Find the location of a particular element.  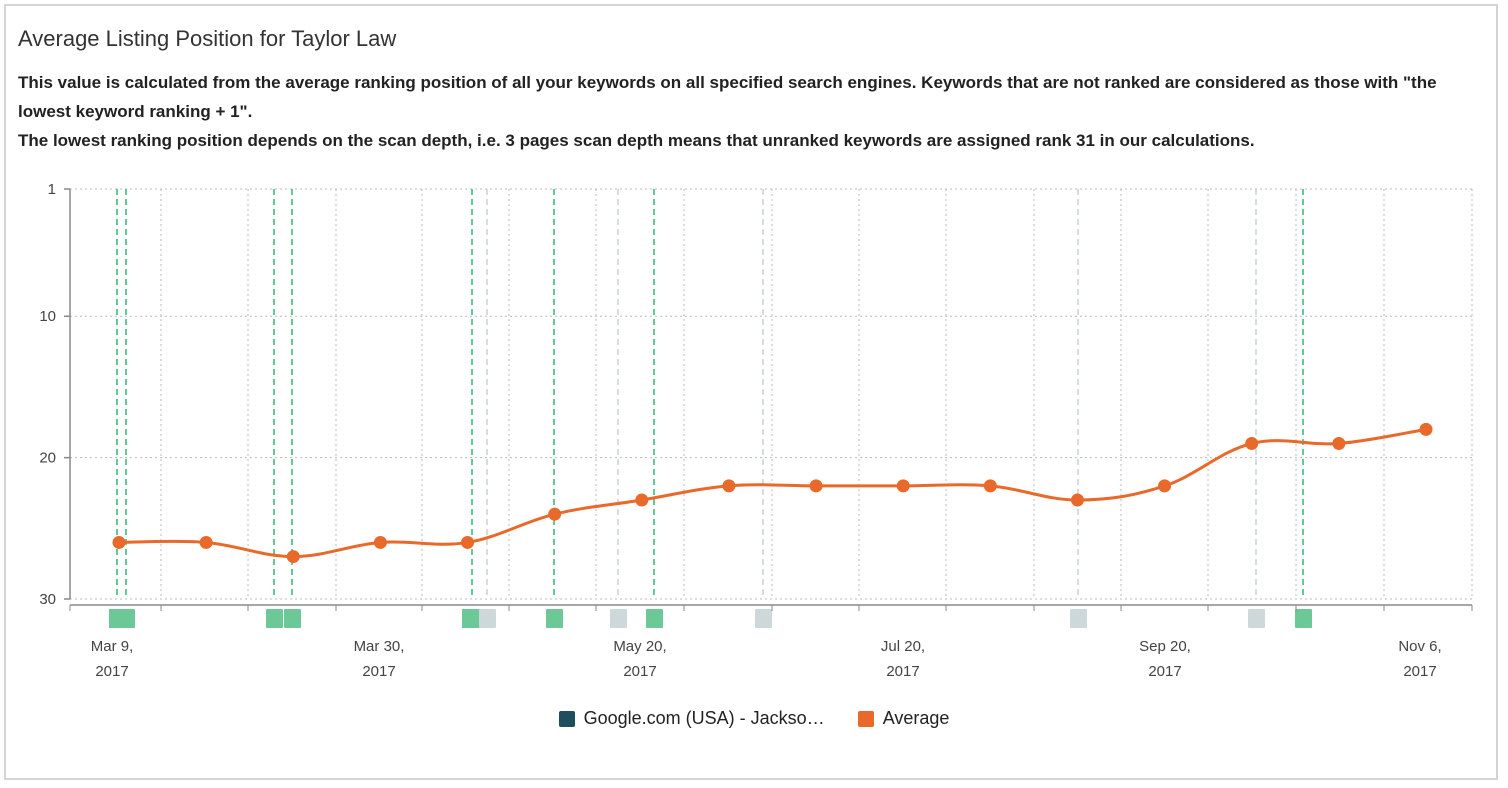

average-series-line is located at coordinates (772, 493).